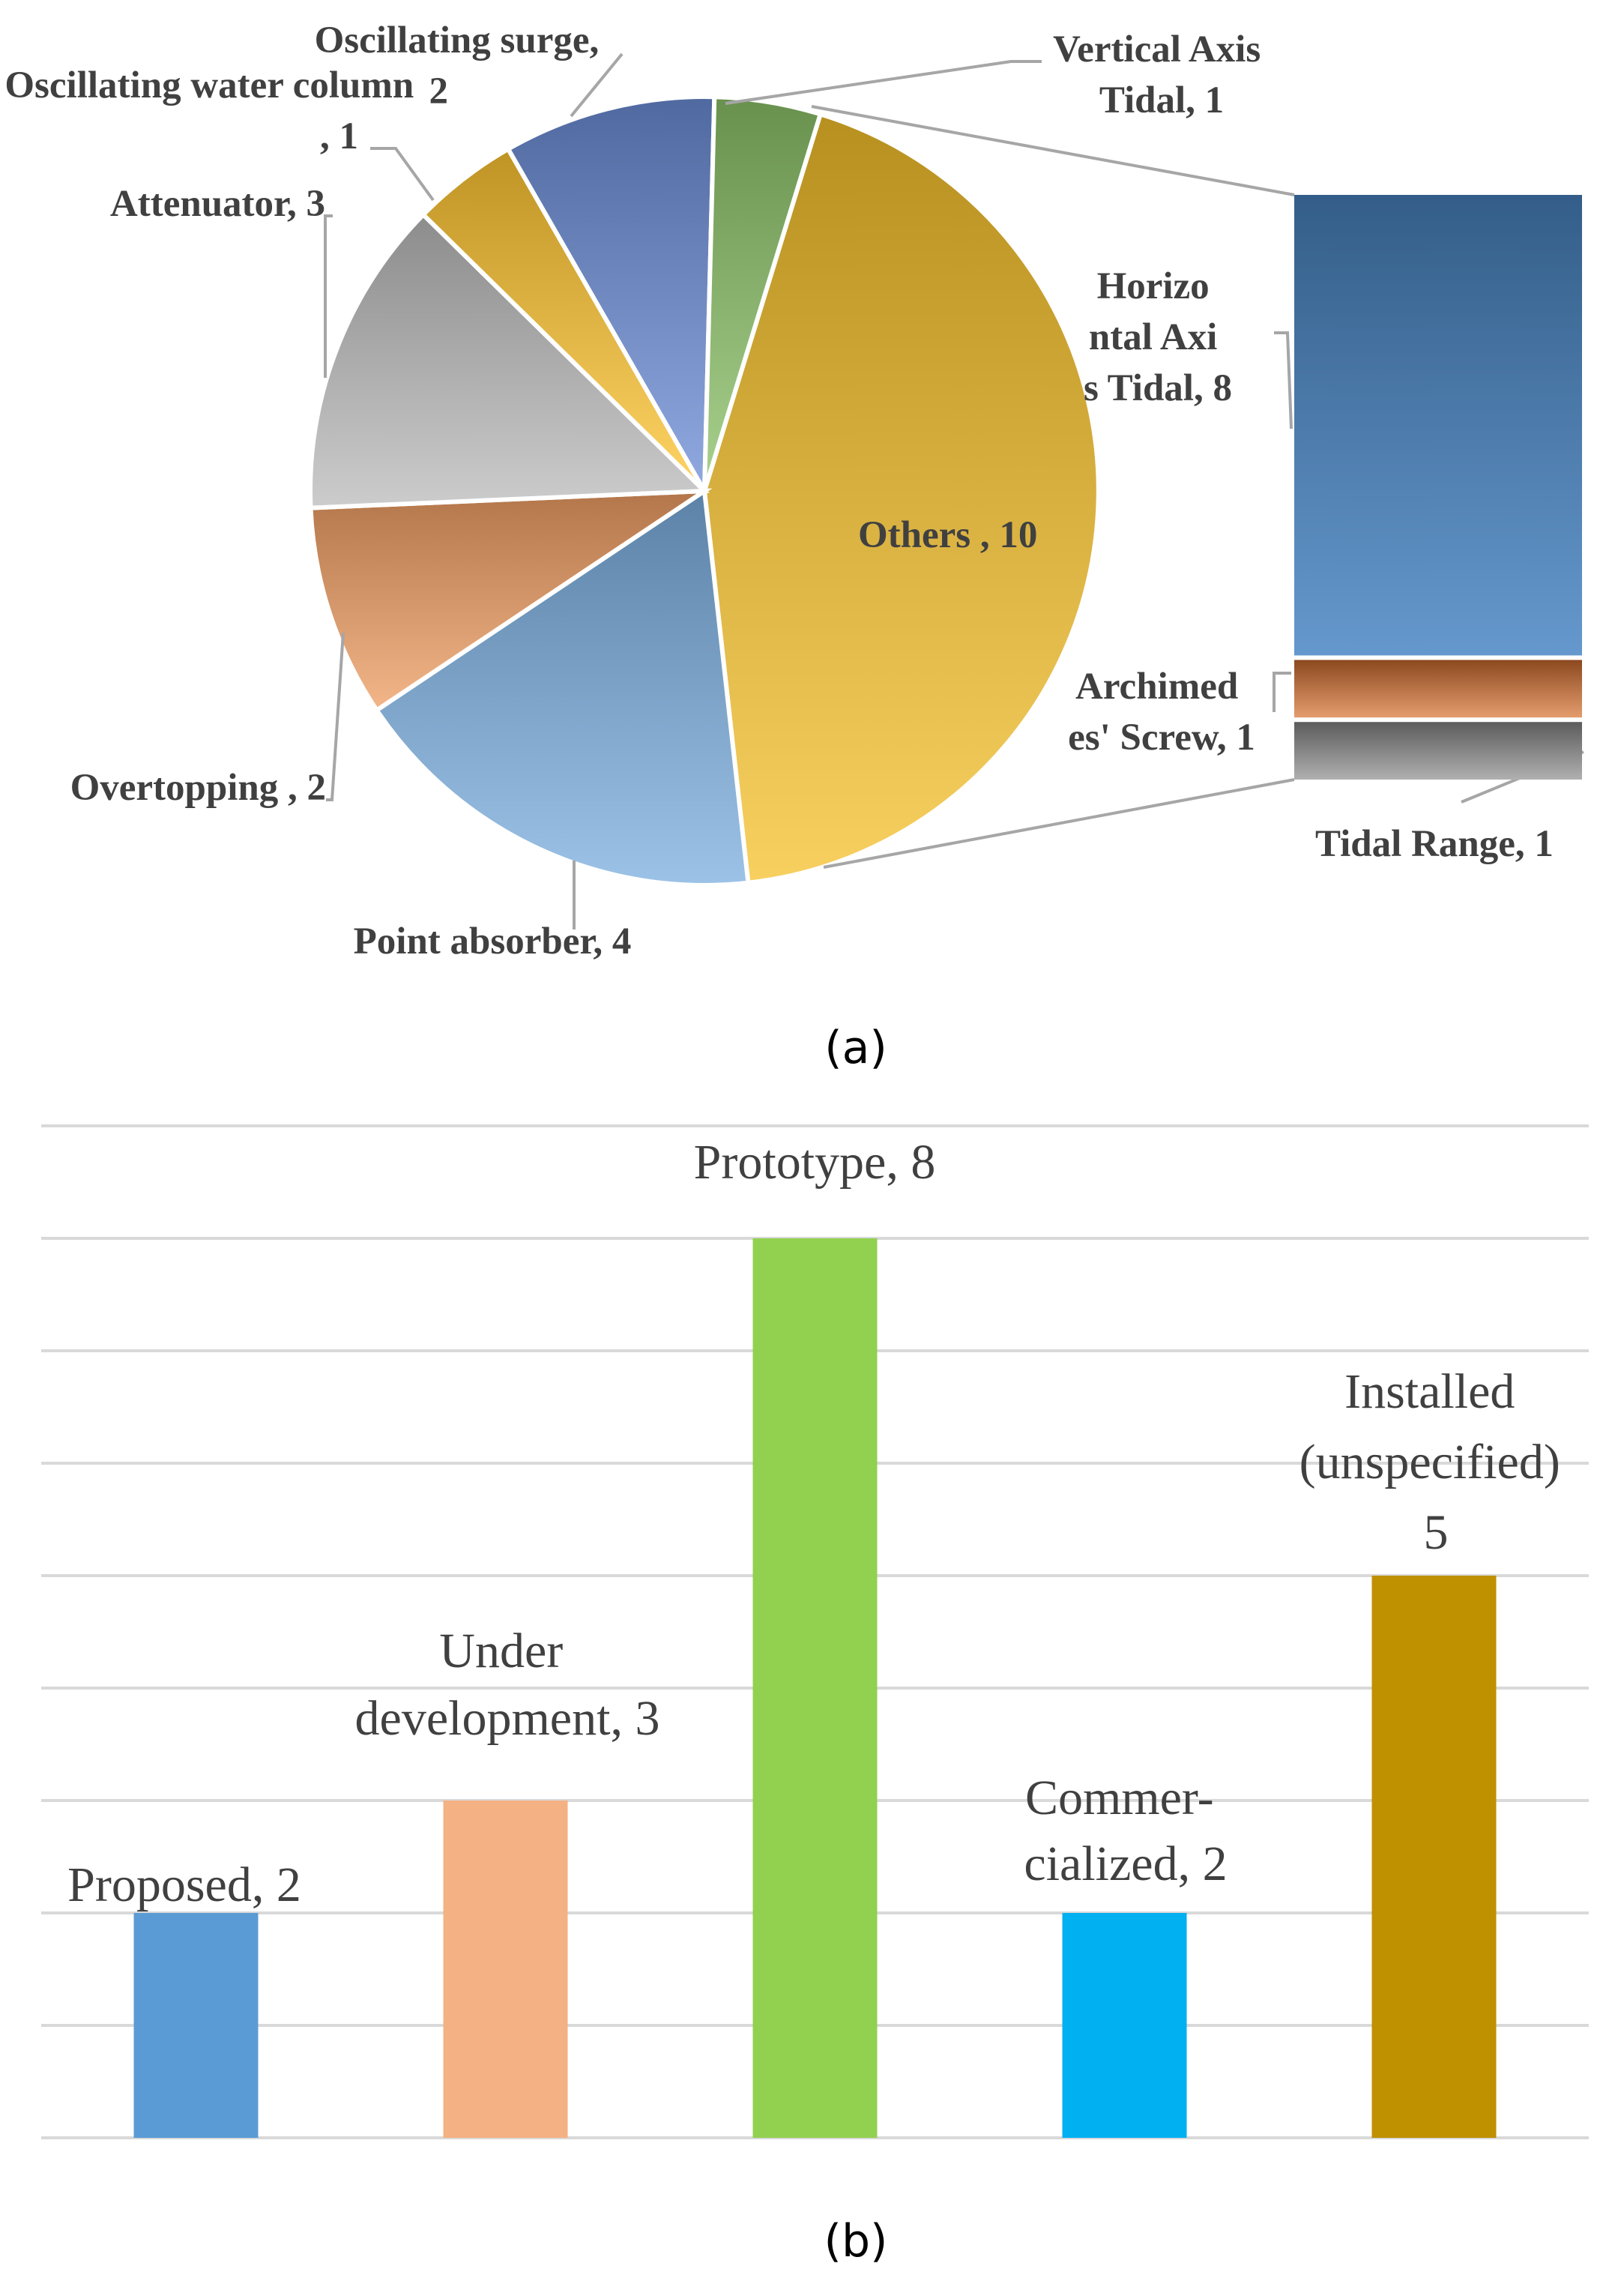 The width and height of the screenshot is (1615, 2296). I want to click on bar-prototype, so click(815, 1688).